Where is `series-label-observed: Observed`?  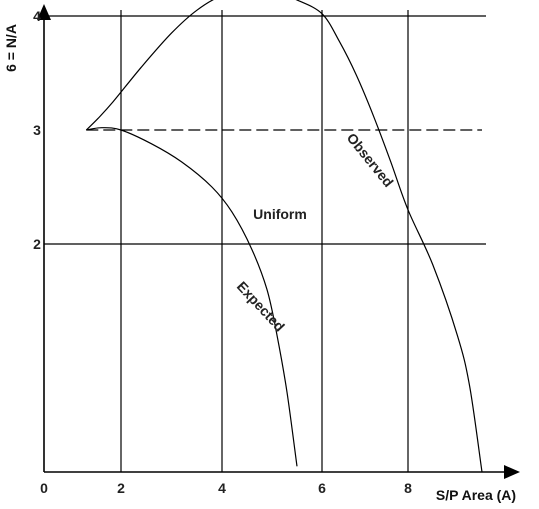 series-label-observed: Observed is located at coordinates (370, 160).